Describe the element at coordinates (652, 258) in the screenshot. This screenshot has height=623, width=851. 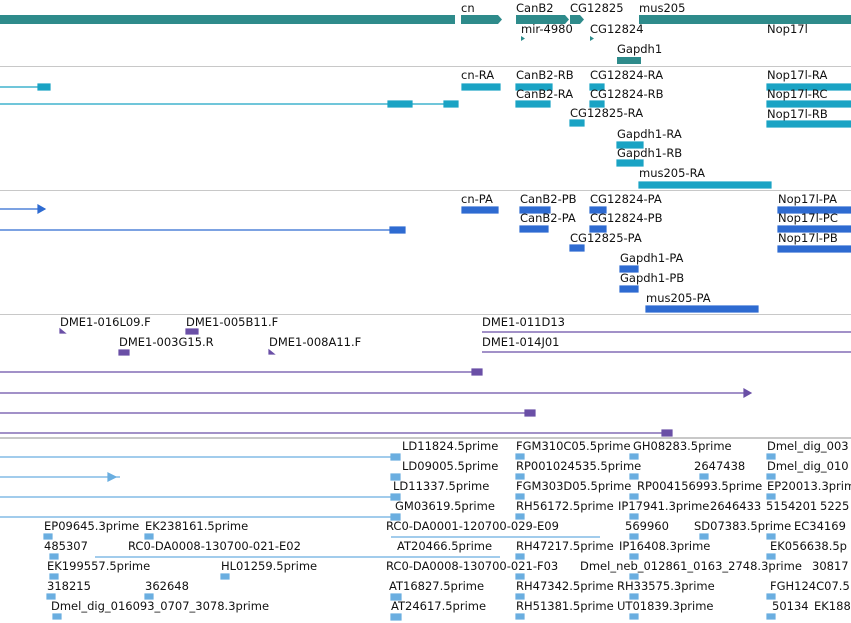
I see `protein-label: Gapdh1-PA` at that location.